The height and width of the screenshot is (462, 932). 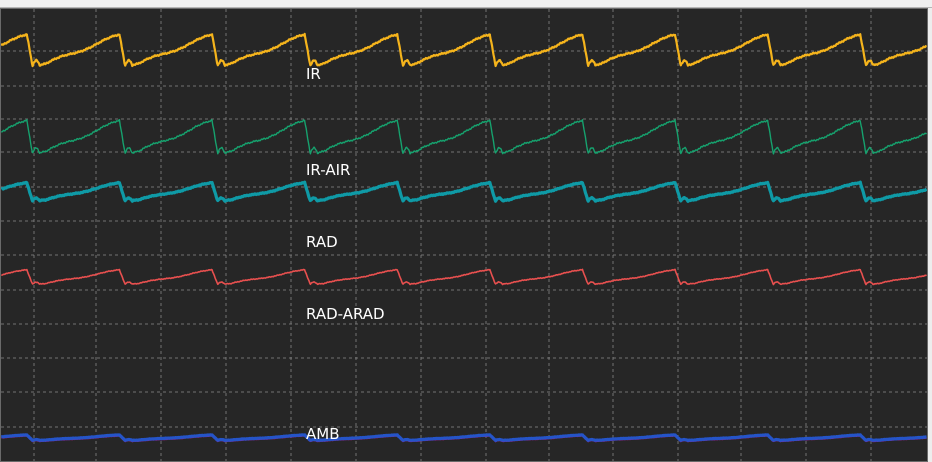 What do you see at coordinates (345, 314) in the screenshot?
I see `label-rad-arad: RAD-ARAD` at bounding box center [345, 314].